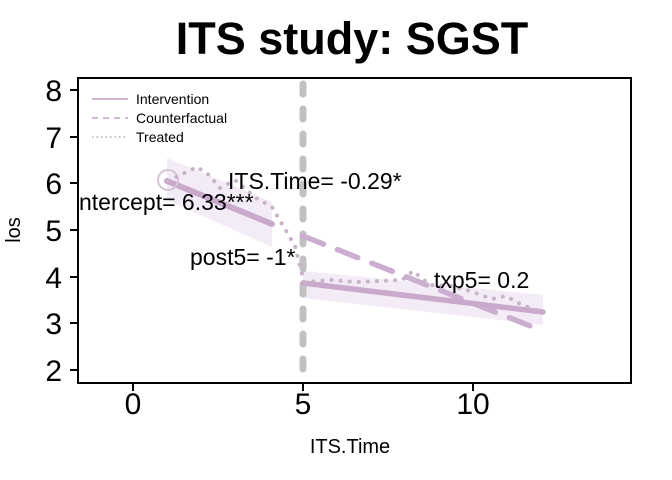 Image resolution: width=672 pixels, height=480 pixels. Describe the element at coordinates (472, 404) in the screenshot. I see `x-tick-label-10: 10` at that location.